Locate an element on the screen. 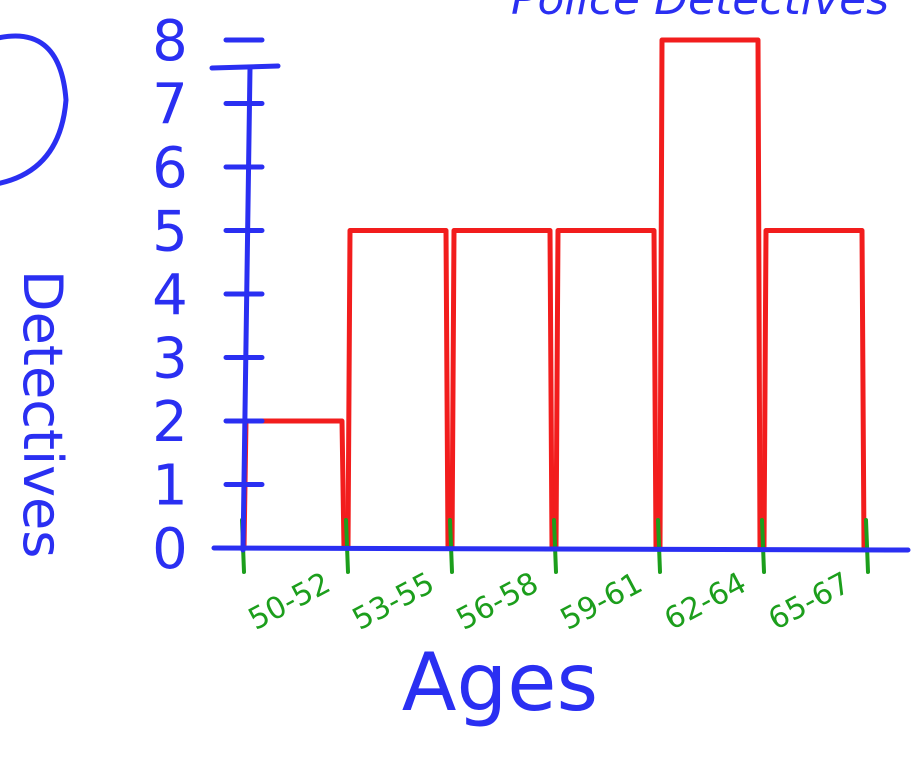 The height and width of the screenshot is (765, 914). x-axis is located at coordinates (561, 549).